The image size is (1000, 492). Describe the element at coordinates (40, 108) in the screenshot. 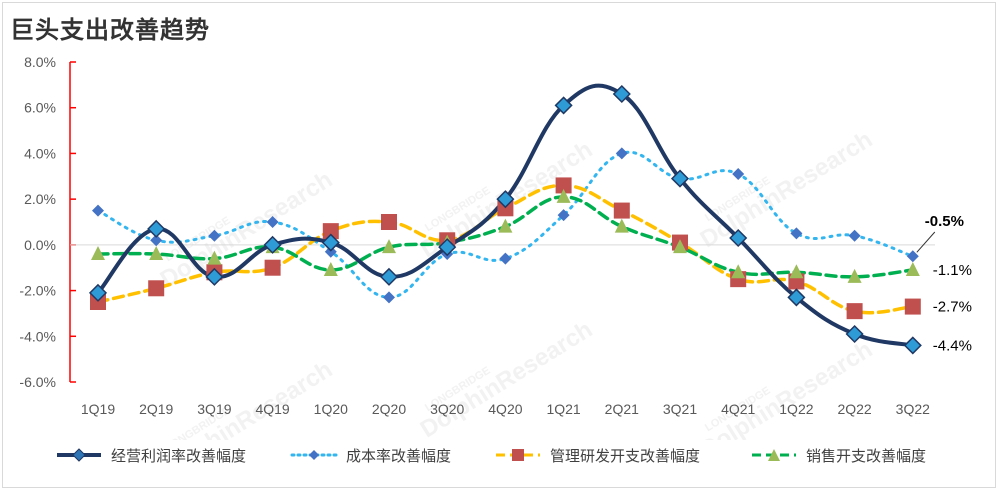

I see `y-tick-label: 6.0%` at that location.